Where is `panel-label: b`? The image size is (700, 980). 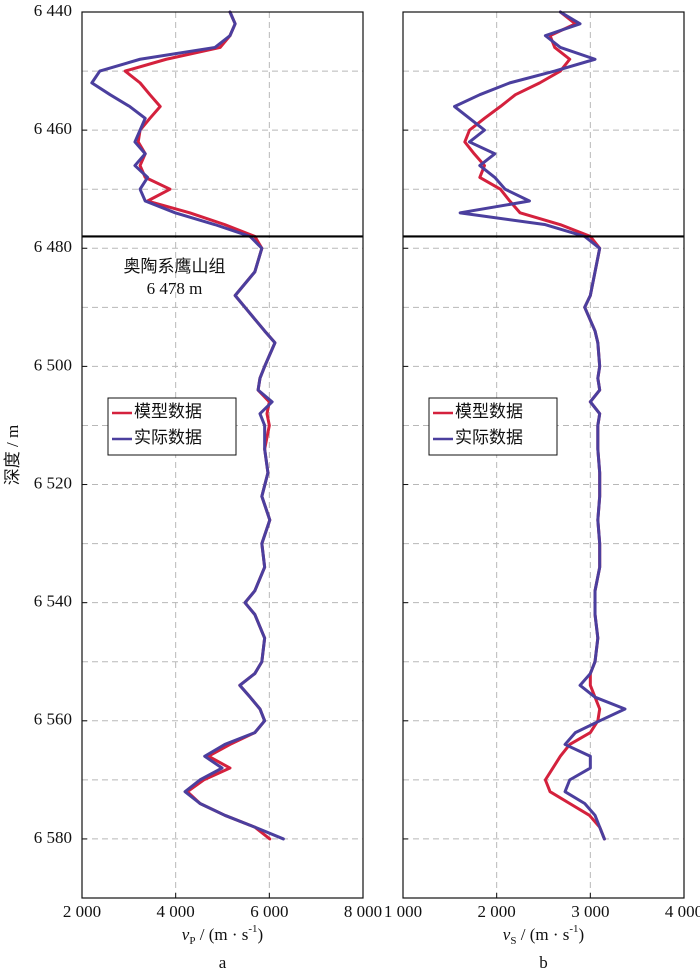 panel-label: b is located at coordinates (543, 962).